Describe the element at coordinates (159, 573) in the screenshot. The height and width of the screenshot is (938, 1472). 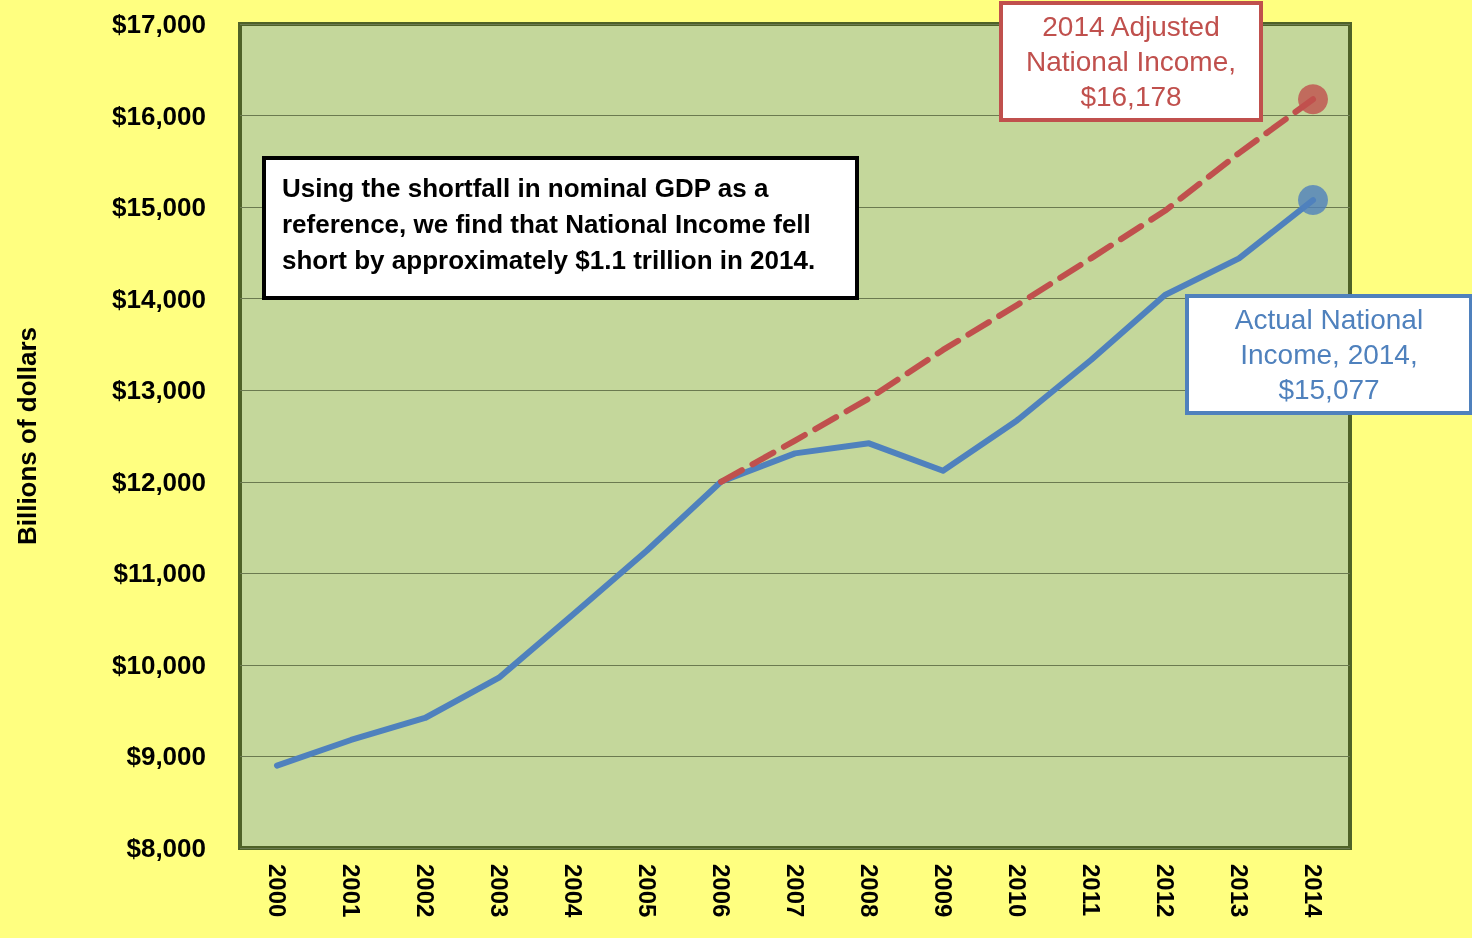
I see `y-tick-label: $11,000` at that location.